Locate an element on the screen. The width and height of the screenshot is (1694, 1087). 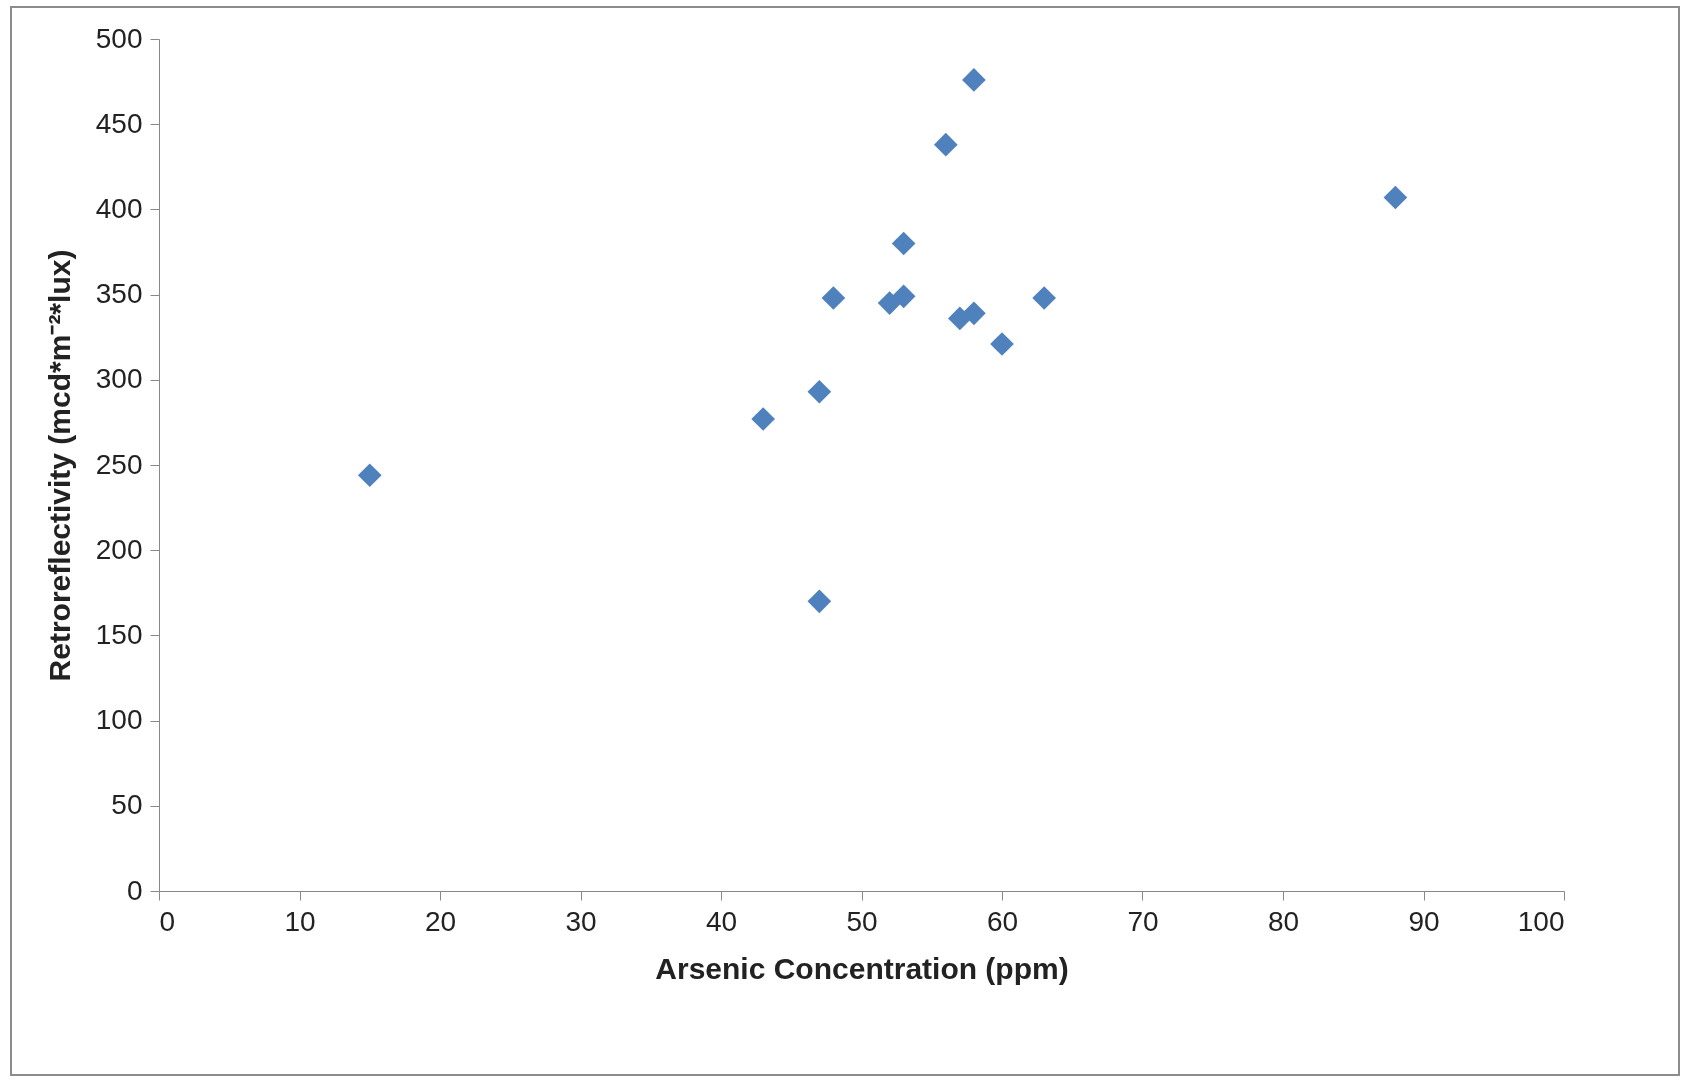
x-tick-label: 60 is located at coordinates (1002, 921).